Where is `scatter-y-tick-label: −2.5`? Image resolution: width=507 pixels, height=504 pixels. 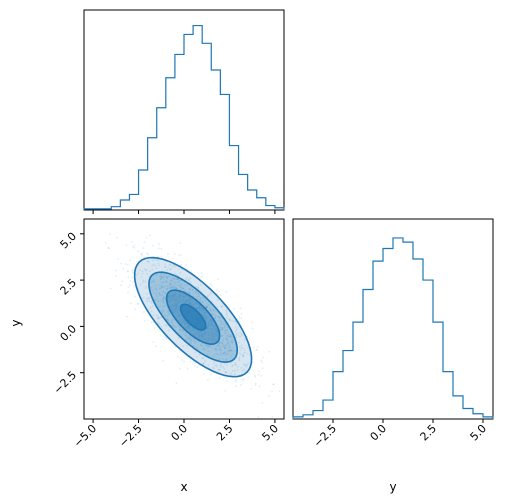
scatter-y-tick-label: −2.5 is located at coordinates (65, 383).